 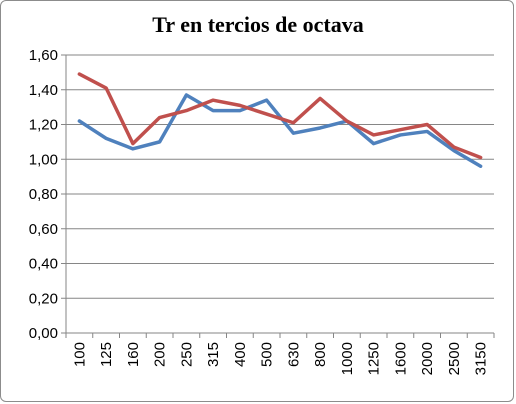 What do you see at coordinates (79, 354) in the screenshot?
I see `x-tick-label: 100` at bounding box center [79, 354].